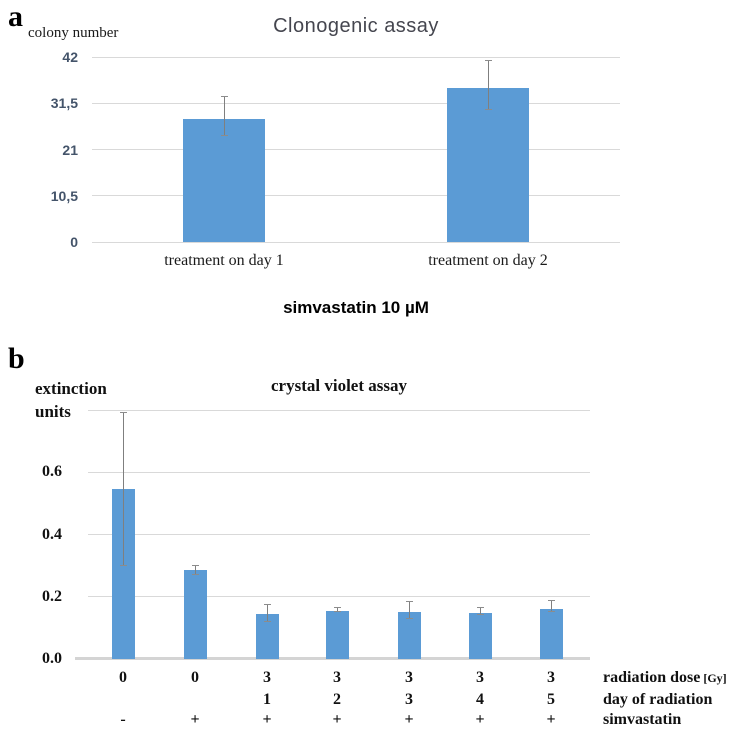 The image size is (749, 731). What do you see at coordinates (70, 57) in the screenshot?
I see `y-tick-label: 42` at bounding box center [70, 57].